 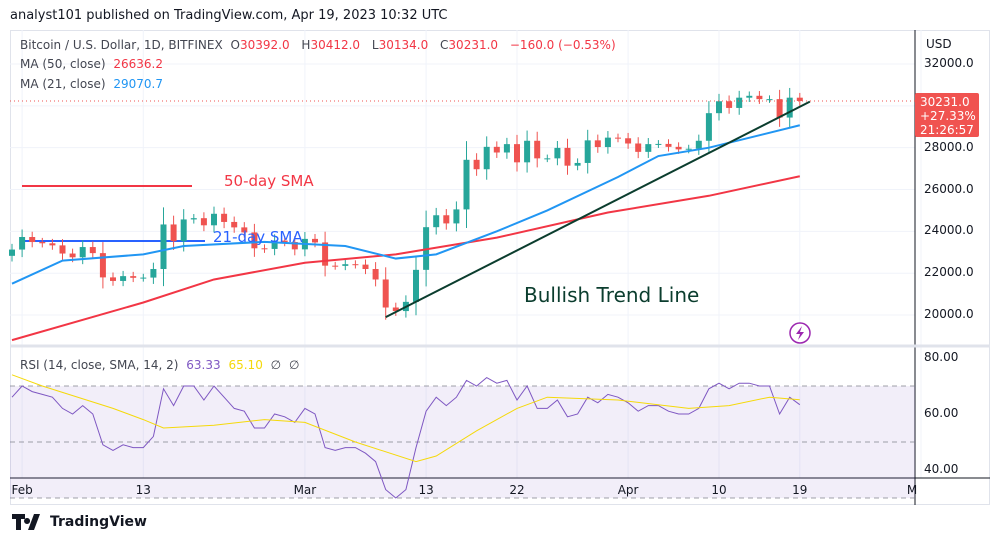 What do you see at coordinates (612, 295) in the screenshot?
I see `trend-line-annotation: Bullish Trend Line` at bounding box center [612, 295].